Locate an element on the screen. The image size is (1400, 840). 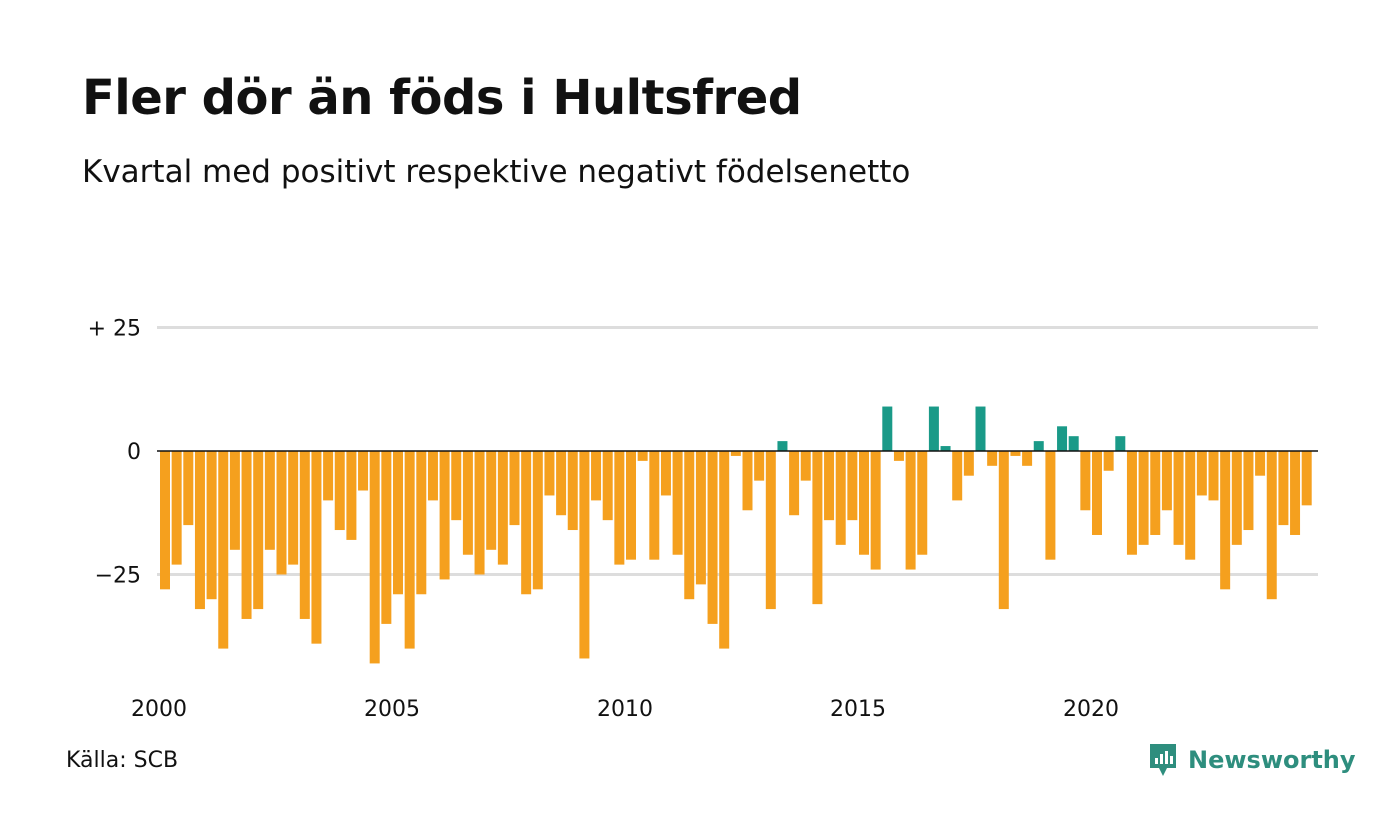
newsworthy-logo: Newsworthy is located at coordinates (1252, 760).